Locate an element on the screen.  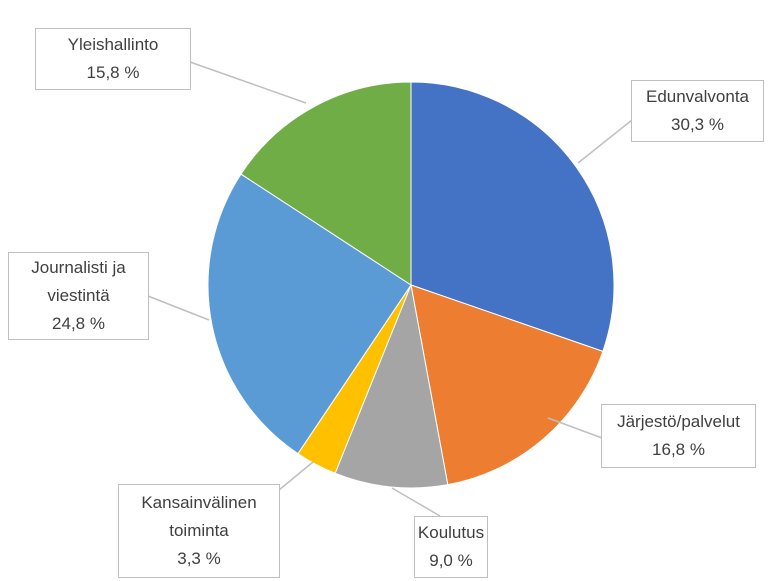
value-label: 9,0 % is located at coordinates (451, 560).